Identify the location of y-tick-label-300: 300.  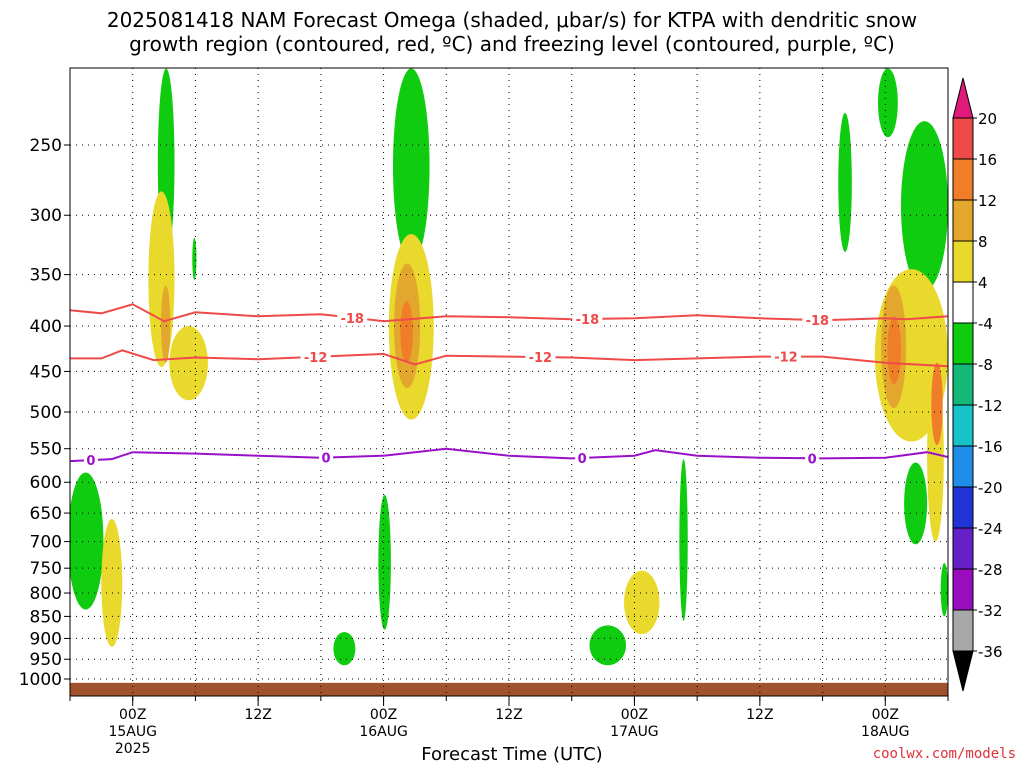
(46, 216).